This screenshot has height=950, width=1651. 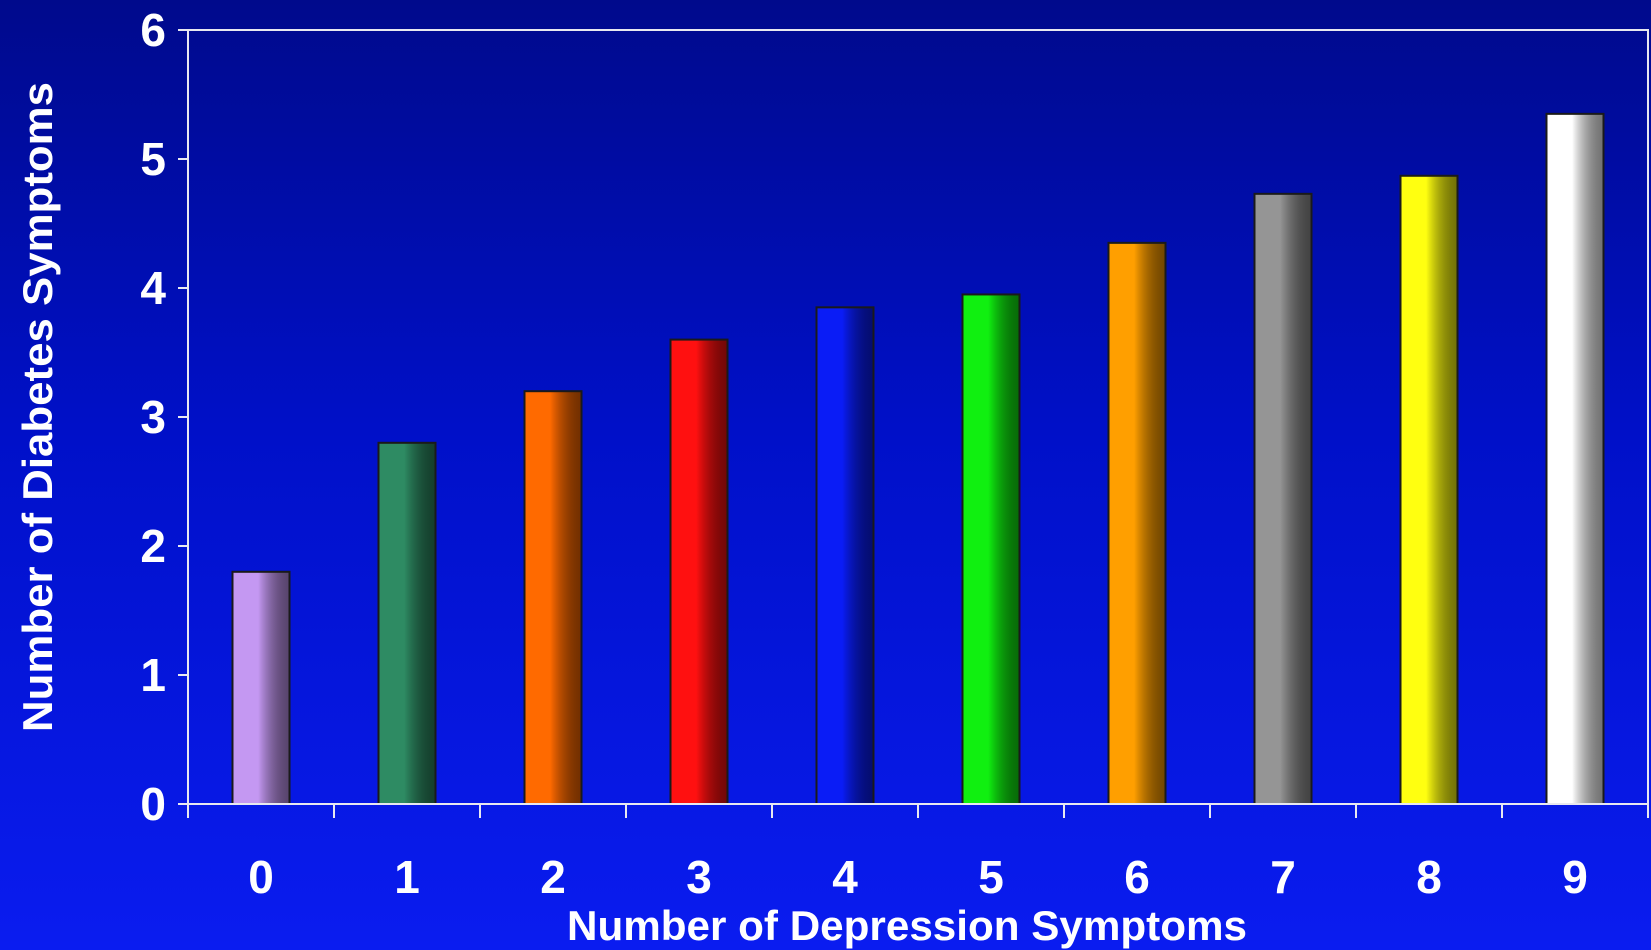 What do you see at coordinates (1429, 877) in the screenshot?
I see `x-tick-label: 8` at bounding box center [1429, 877].